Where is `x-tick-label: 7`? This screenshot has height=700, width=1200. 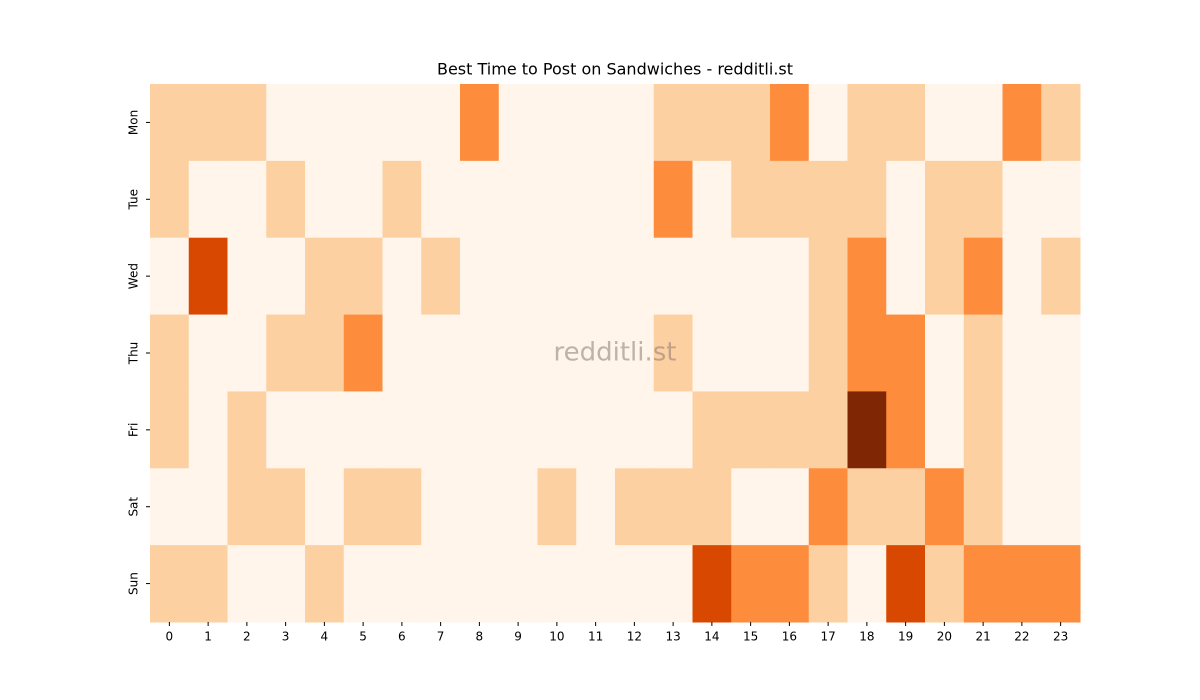 x-tick-label: 7 is located at coordinates (441, 637).